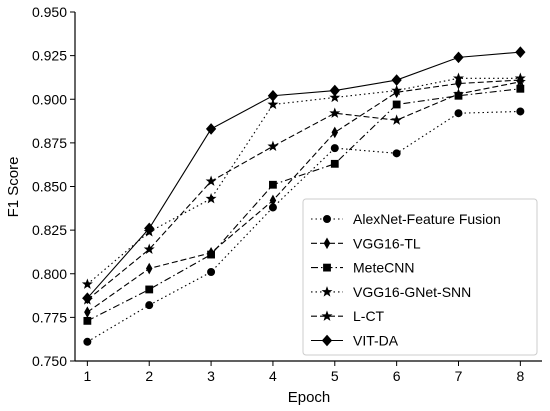  I want to click on legend-item: VIT-DA, so click(355, 341).